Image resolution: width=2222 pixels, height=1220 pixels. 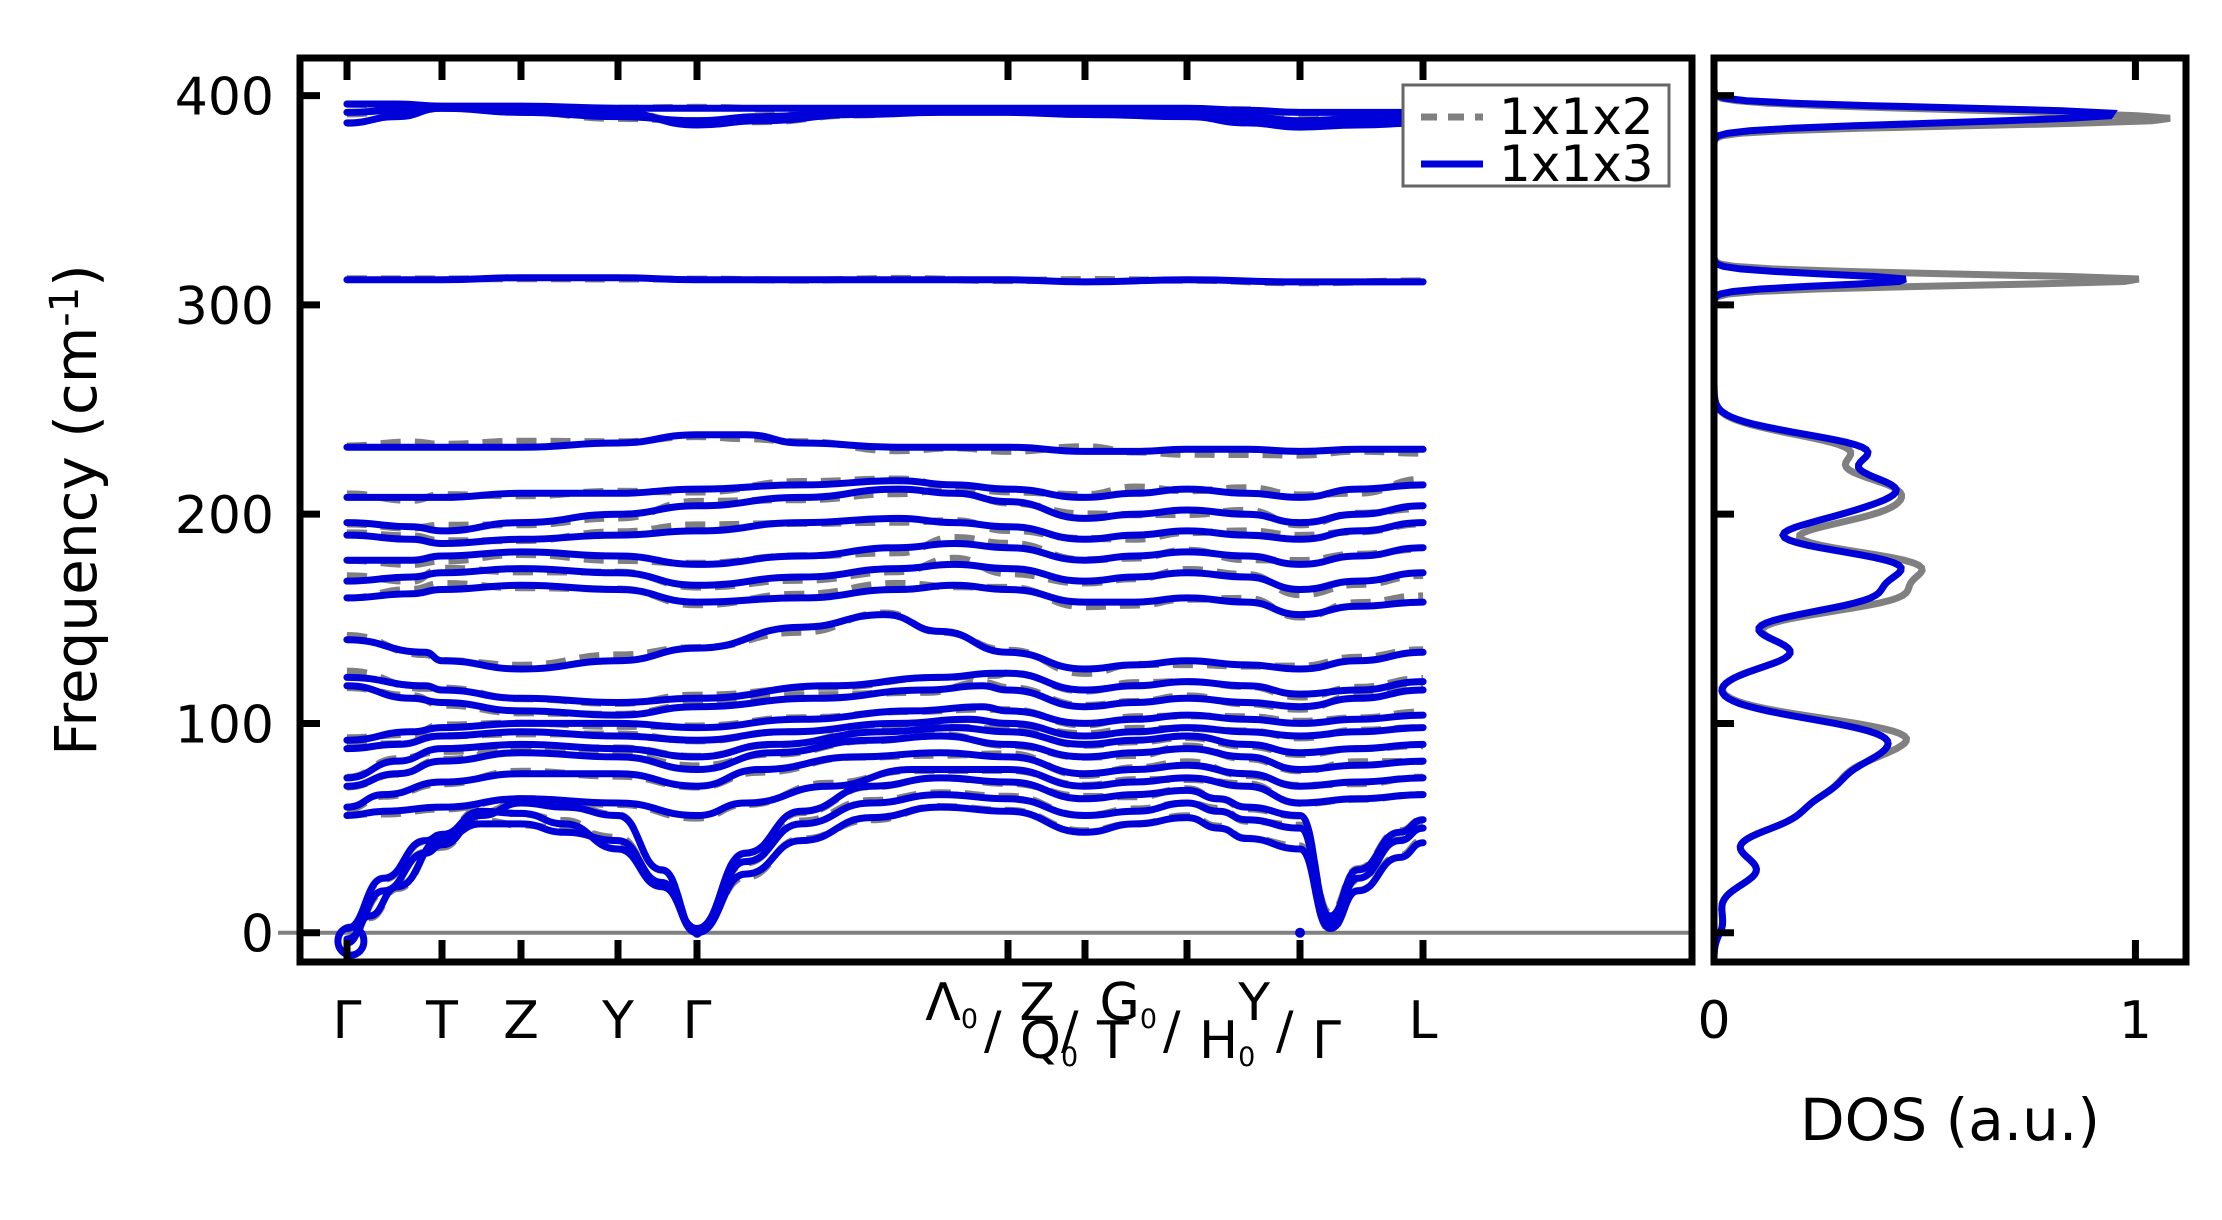 What do you see at coordinates (697, 1021) in the screenshot?
I see `xtick-label-5: Γ` at bounding box center [697, 1021].